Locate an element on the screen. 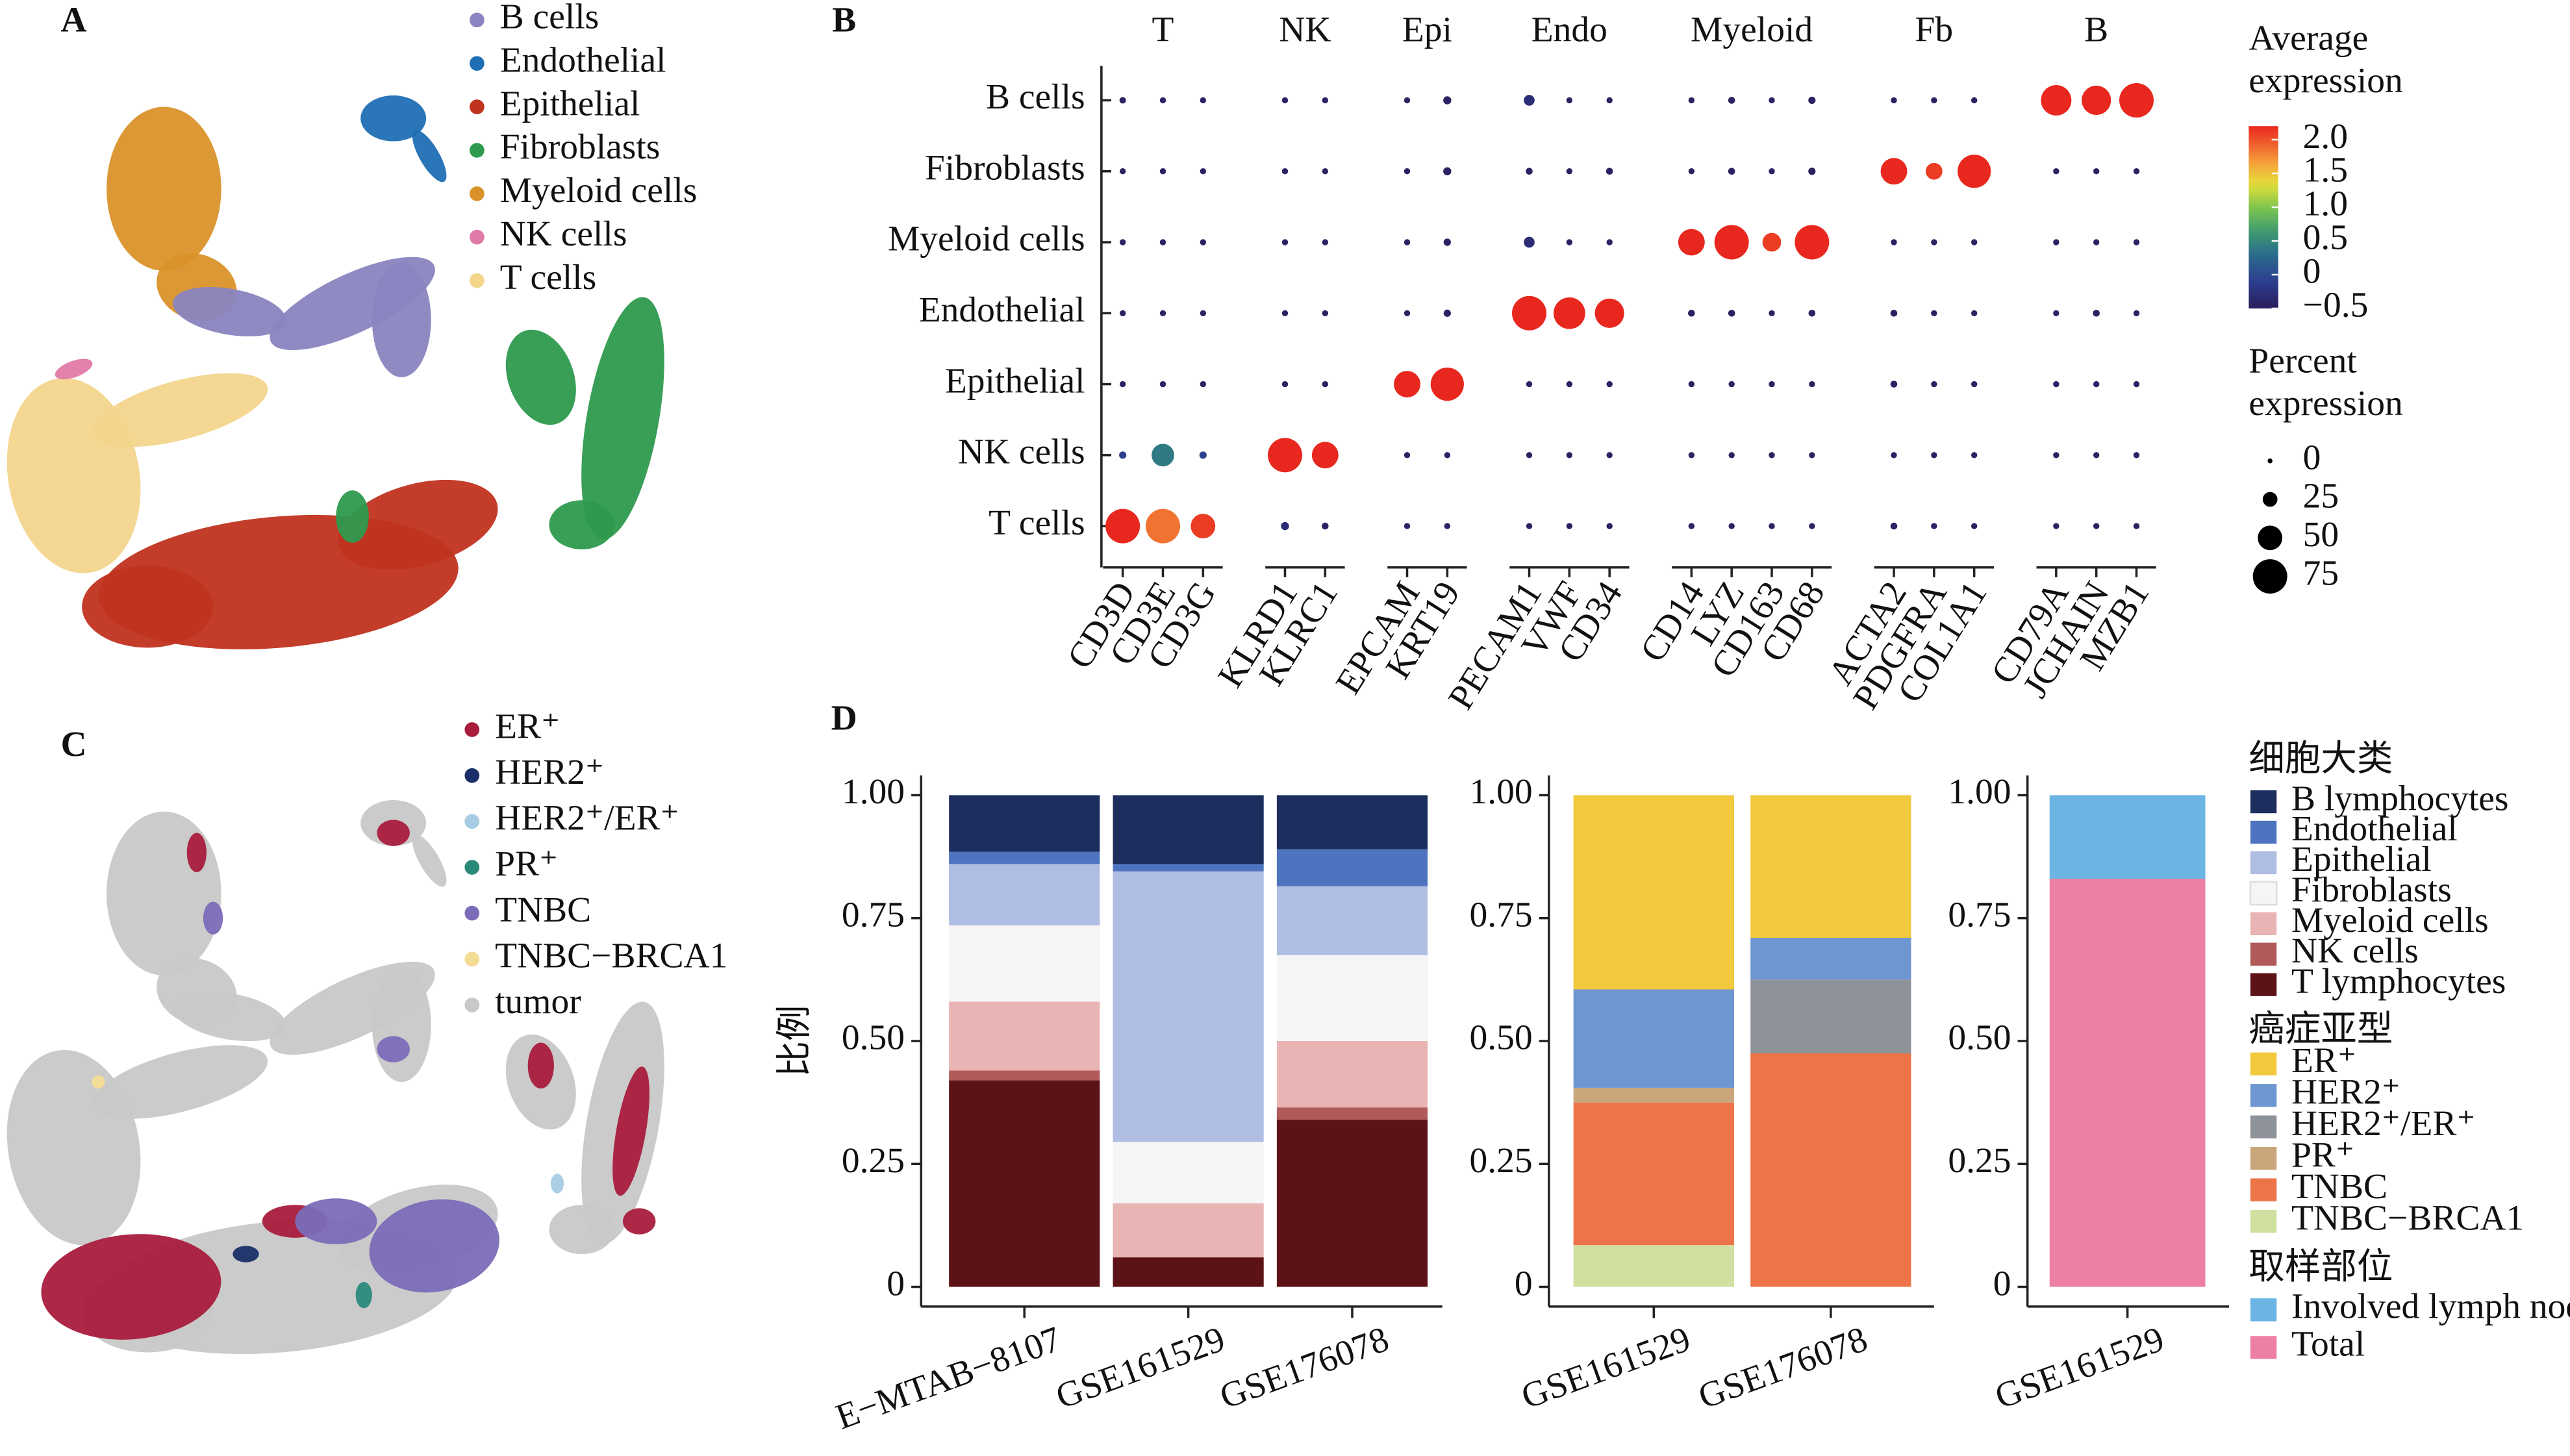  y-tick-label: 0.50 is located at coordinates (1980, 1038).